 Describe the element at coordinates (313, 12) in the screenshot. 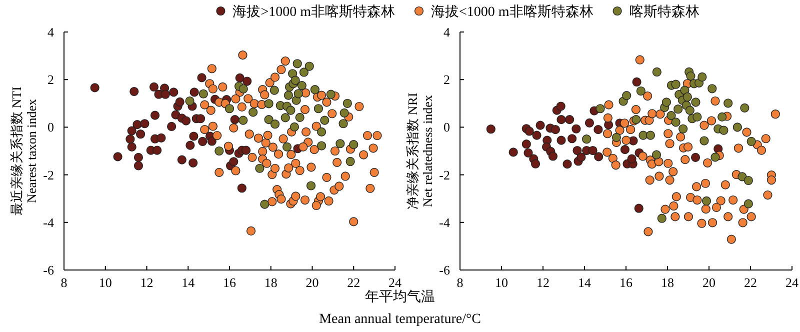

I see `legend-label: 海拔>1000 m非喀斯特森林` at that location.